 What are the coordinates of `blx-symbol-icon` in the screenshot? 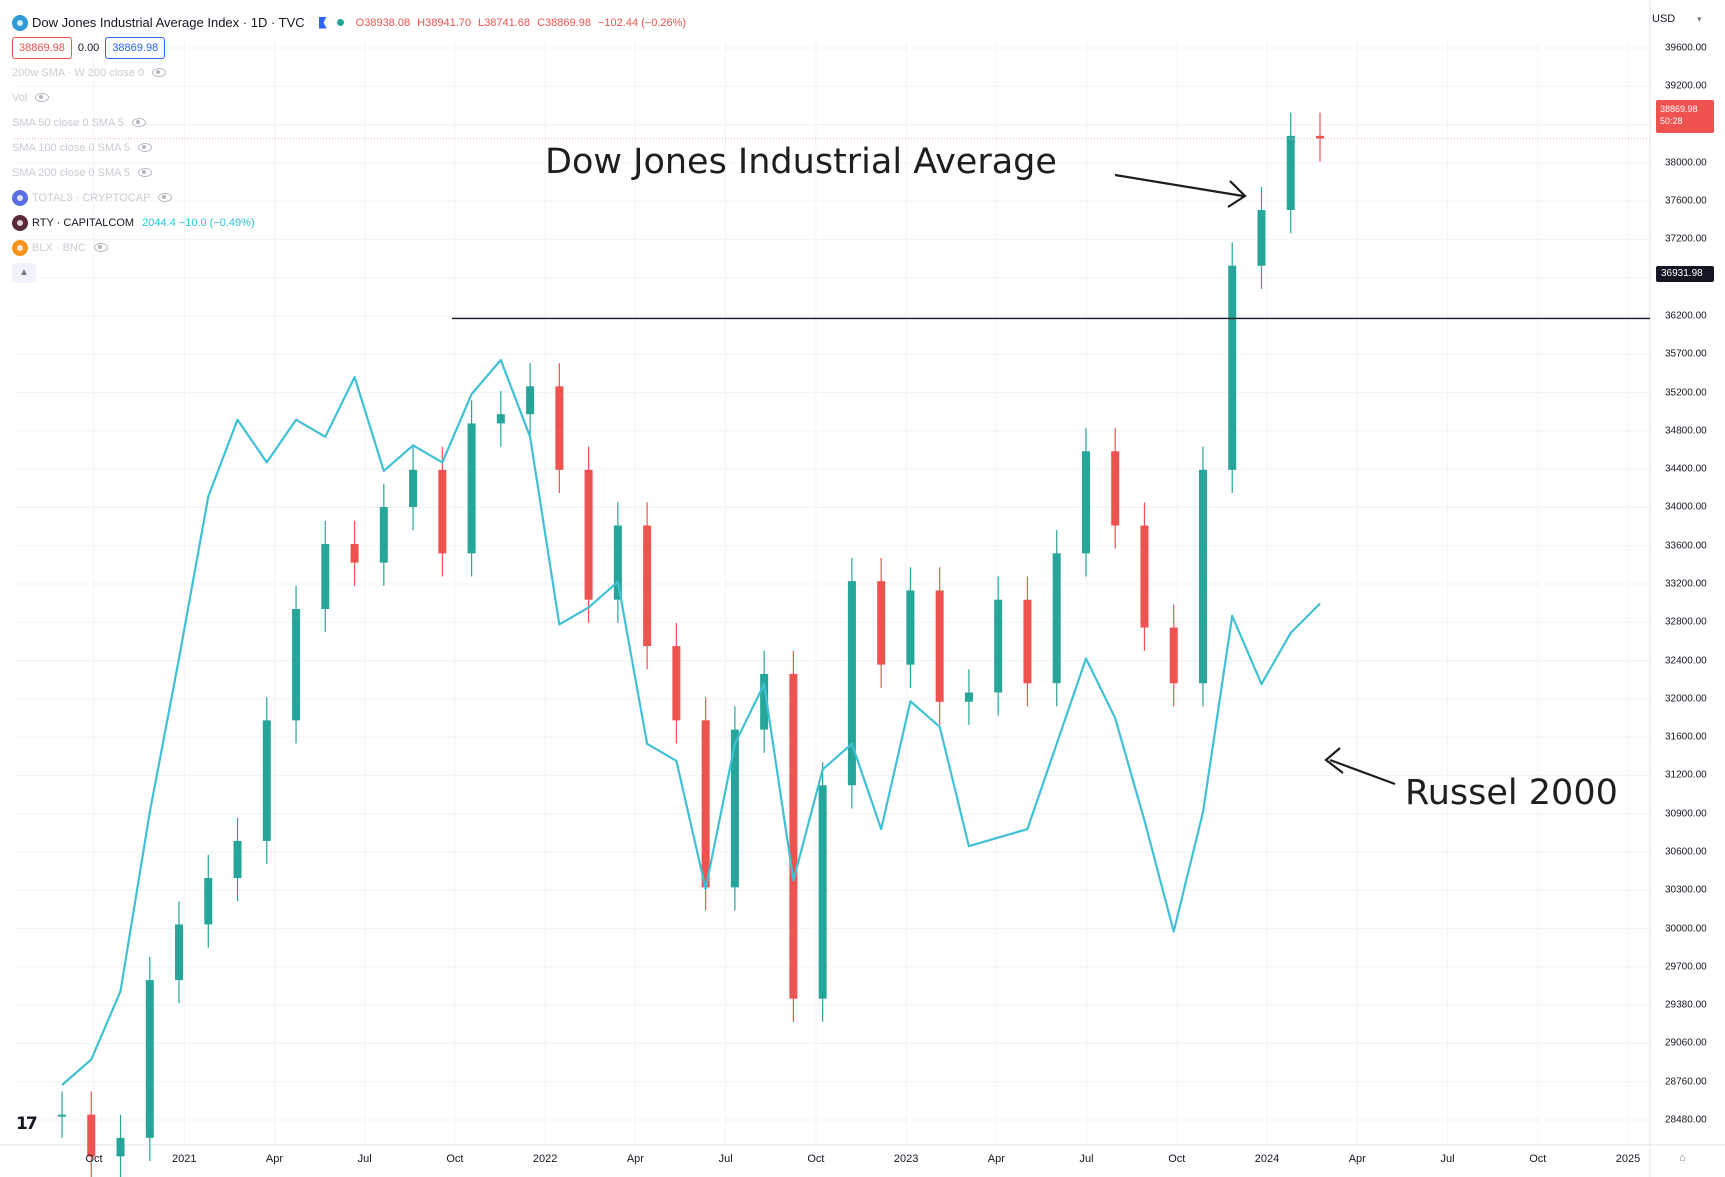 It's located at (20, 247).